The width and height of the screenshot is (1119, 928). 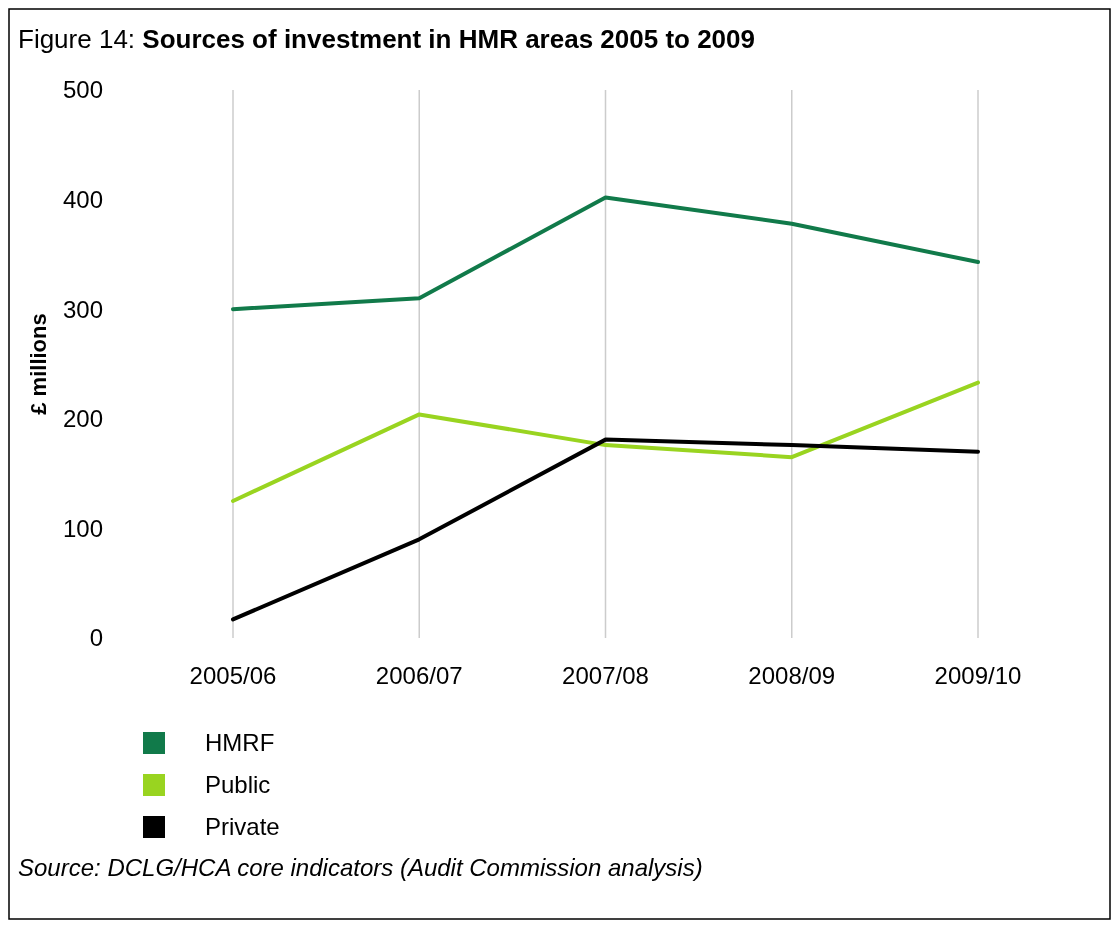 What do you see at coordinates (82, 419) in the screenshot?
I see `y-tick-label: 200` at bounding box center [82, 419].